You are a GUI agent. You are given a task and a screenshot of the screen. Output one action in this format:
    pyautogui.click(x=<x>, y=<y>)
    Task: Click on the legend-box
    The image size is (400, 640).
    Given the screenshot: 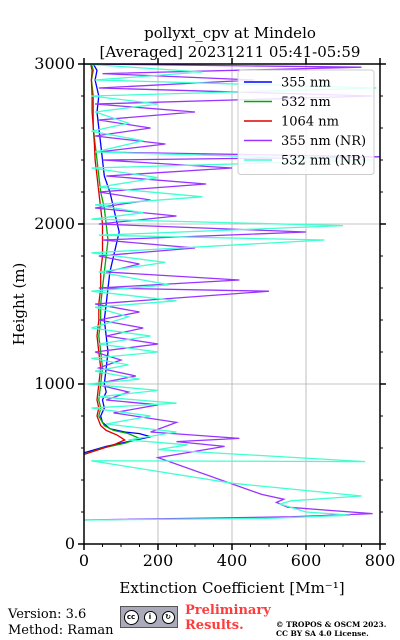 What is the action you would take?
    pyautogui.click(x=306, y=122)
    